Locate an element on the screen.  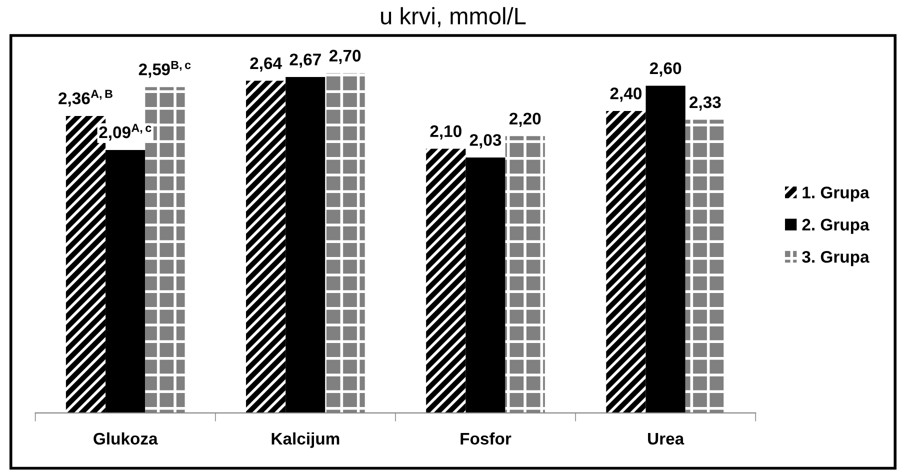
data-label: 2,36$^{A,B}$ is located at coordinates (85, 98).